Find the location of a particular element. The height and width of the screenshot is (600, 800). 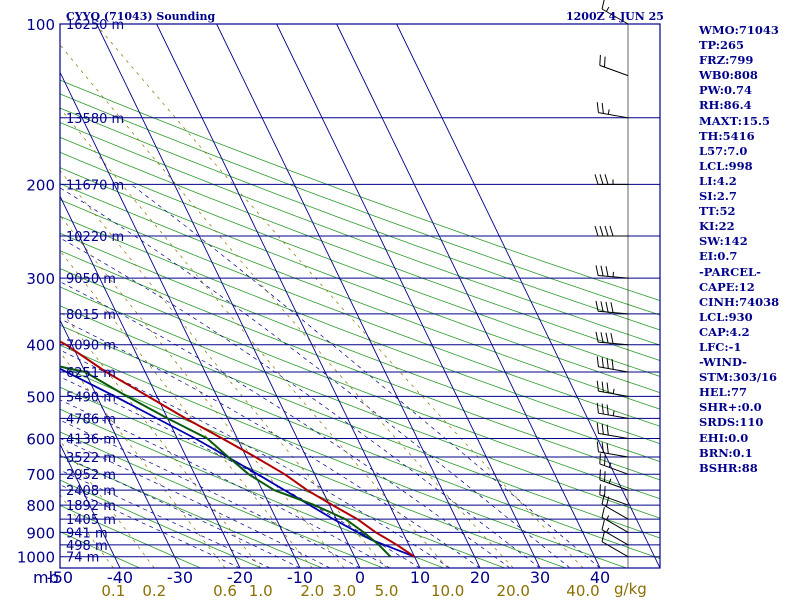

height-label: 4136 m is located at coordinates (91, 440).